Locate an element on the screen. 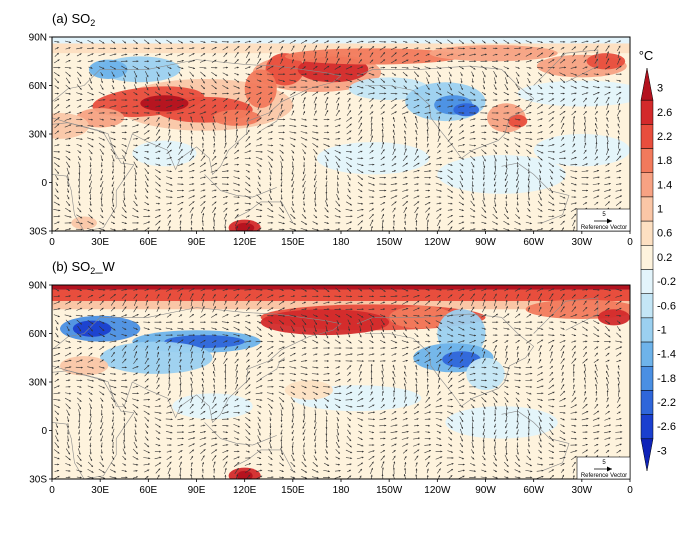 The width and height of the screenshot is (700, 537). panel-b-lon-label: 60E is located at coordinates (148, 490).